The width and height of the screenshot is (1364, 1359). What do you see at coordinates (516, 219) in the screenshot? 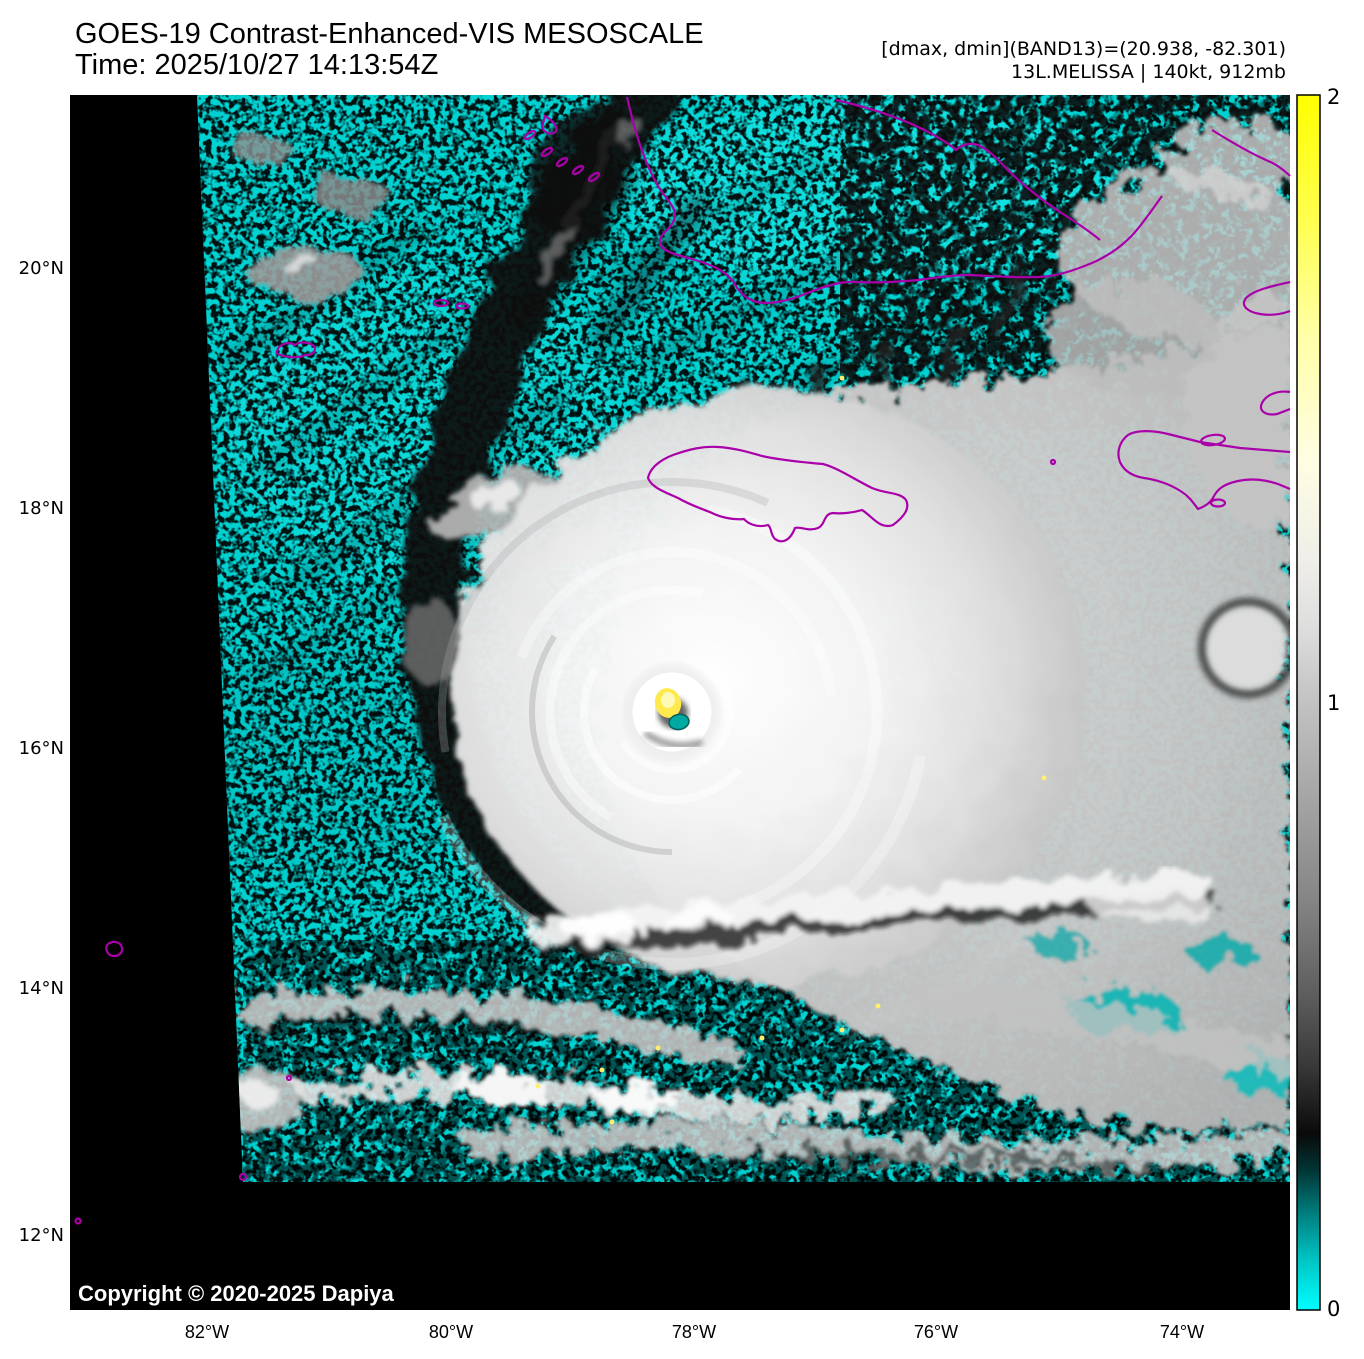
I see `islet-chain` at bounding box center [516, 219].